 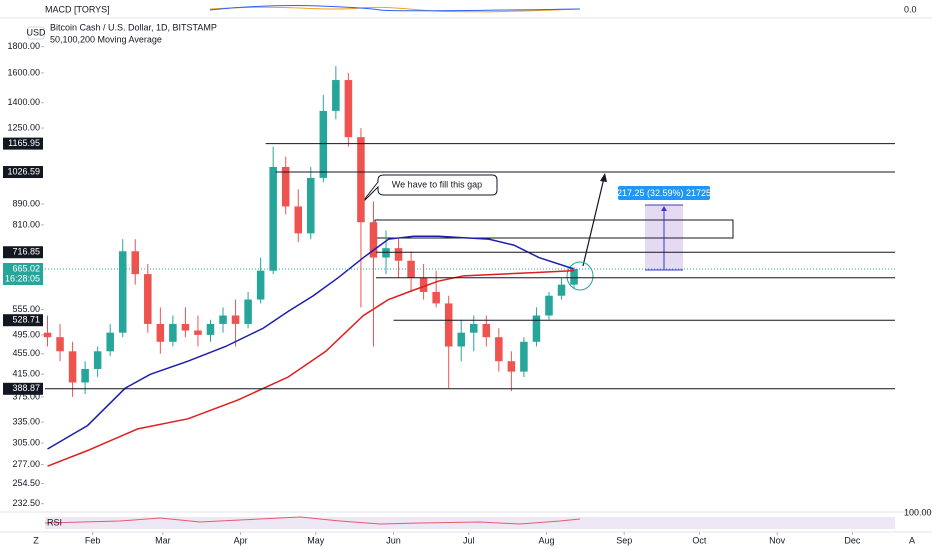 What do you see at coordinates (23, 102) in the screenshot?
I see `y-tick-label: 1400.00` at bounding box center [23, 102].